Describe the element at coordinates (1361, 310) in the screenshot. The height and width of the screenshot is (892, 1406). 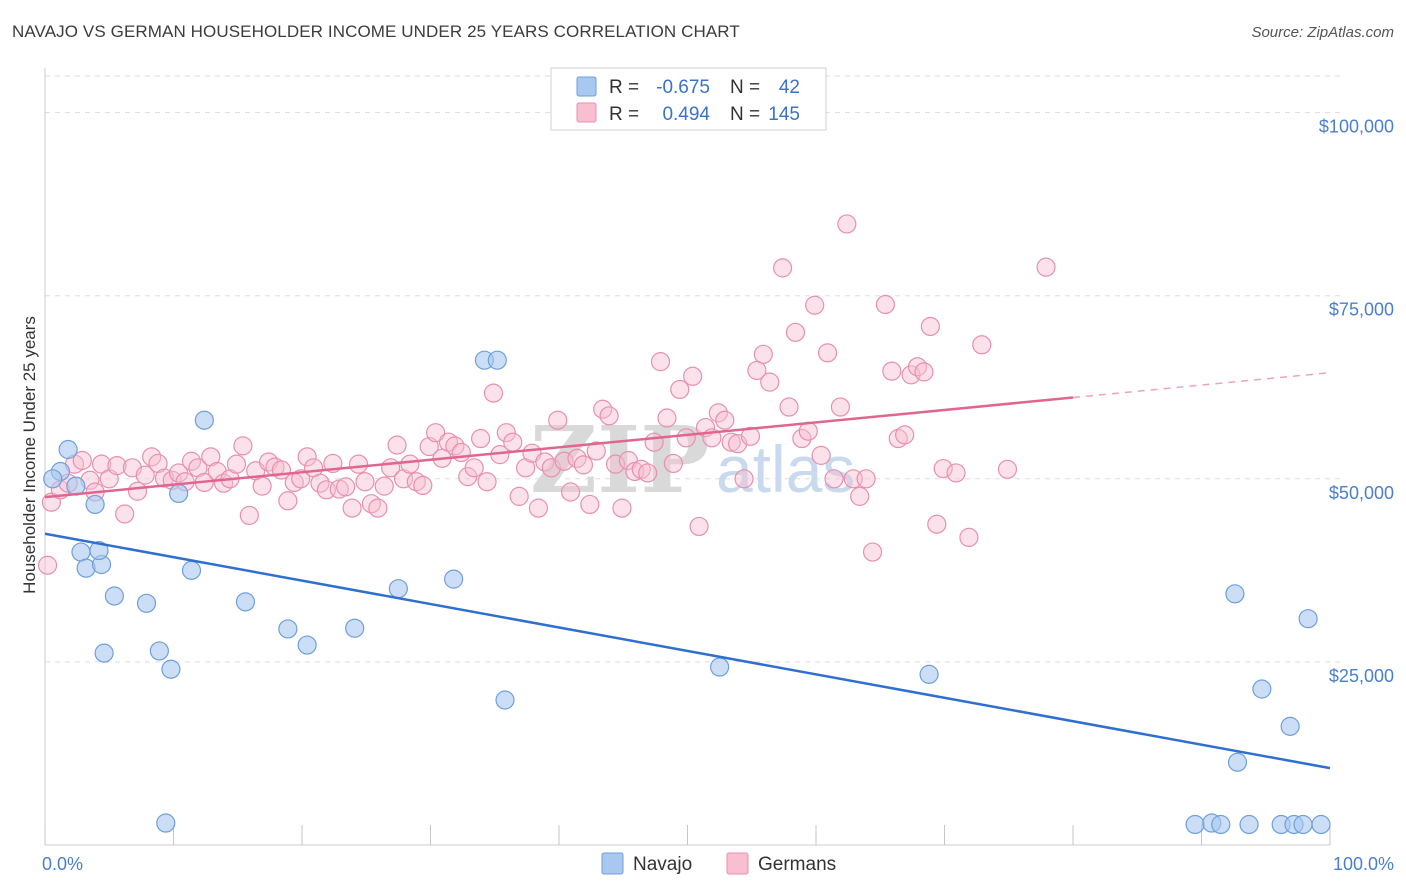
I see `y-tick-label: $75,000` at that location.